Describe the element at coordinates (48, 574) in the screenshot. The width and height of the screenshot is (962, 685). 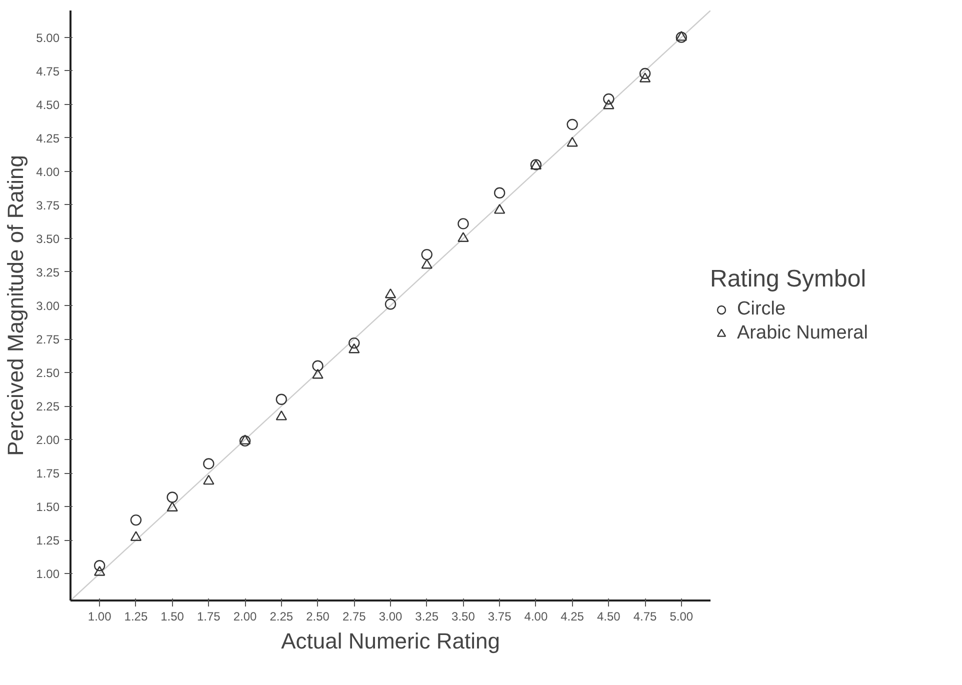
I see `y-tick-label: 1.00` at that location.